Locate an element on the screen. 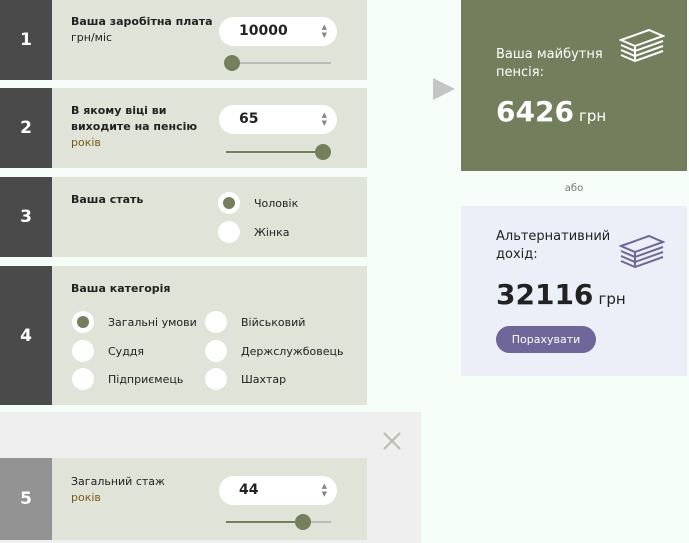  experience-unit: років is located at coordinates (86, 497).